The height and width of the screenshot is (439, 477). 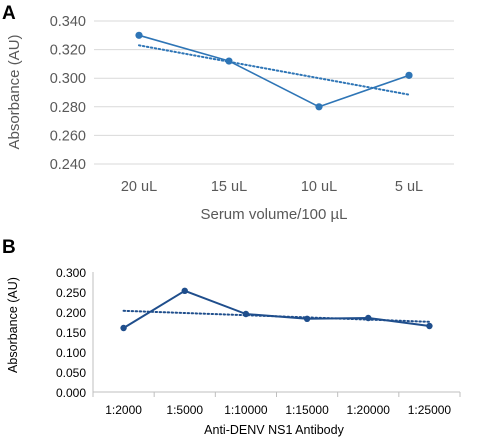 What do you see at coordinates (68, 108) in the screenshot?
I see `y-tick-label: 0.280` at bounding box center [68, 108].